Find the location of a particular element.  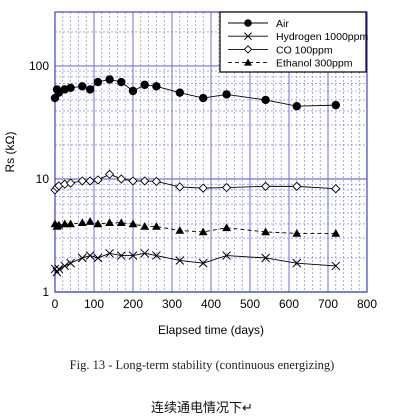

x-tick-label: 200 is located at coordinates (133, 304).